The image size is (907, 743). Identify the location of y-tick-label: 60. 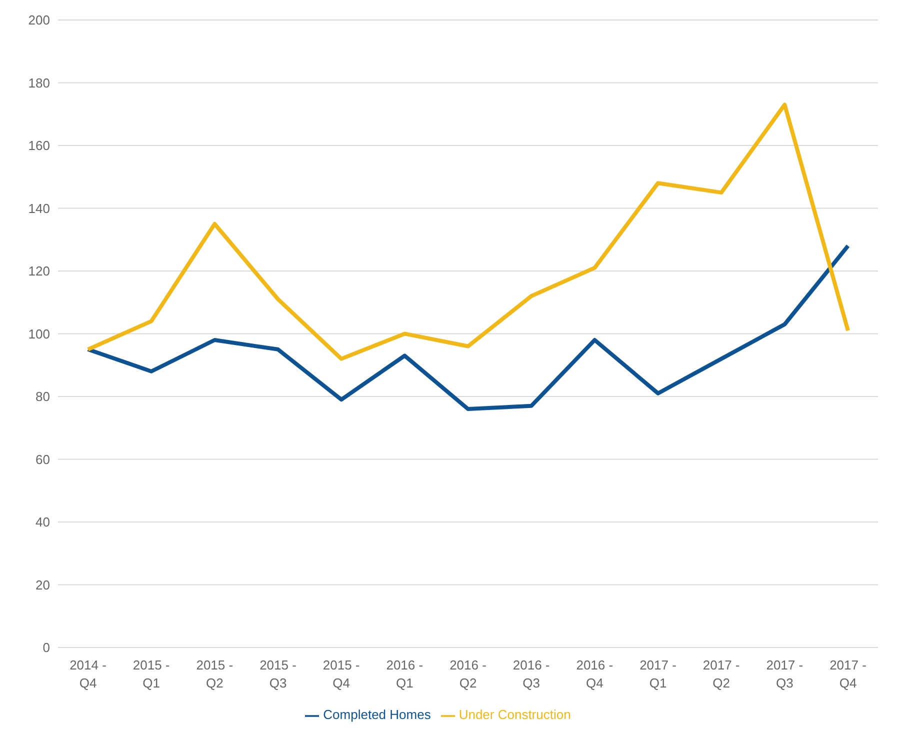
(43, 459).